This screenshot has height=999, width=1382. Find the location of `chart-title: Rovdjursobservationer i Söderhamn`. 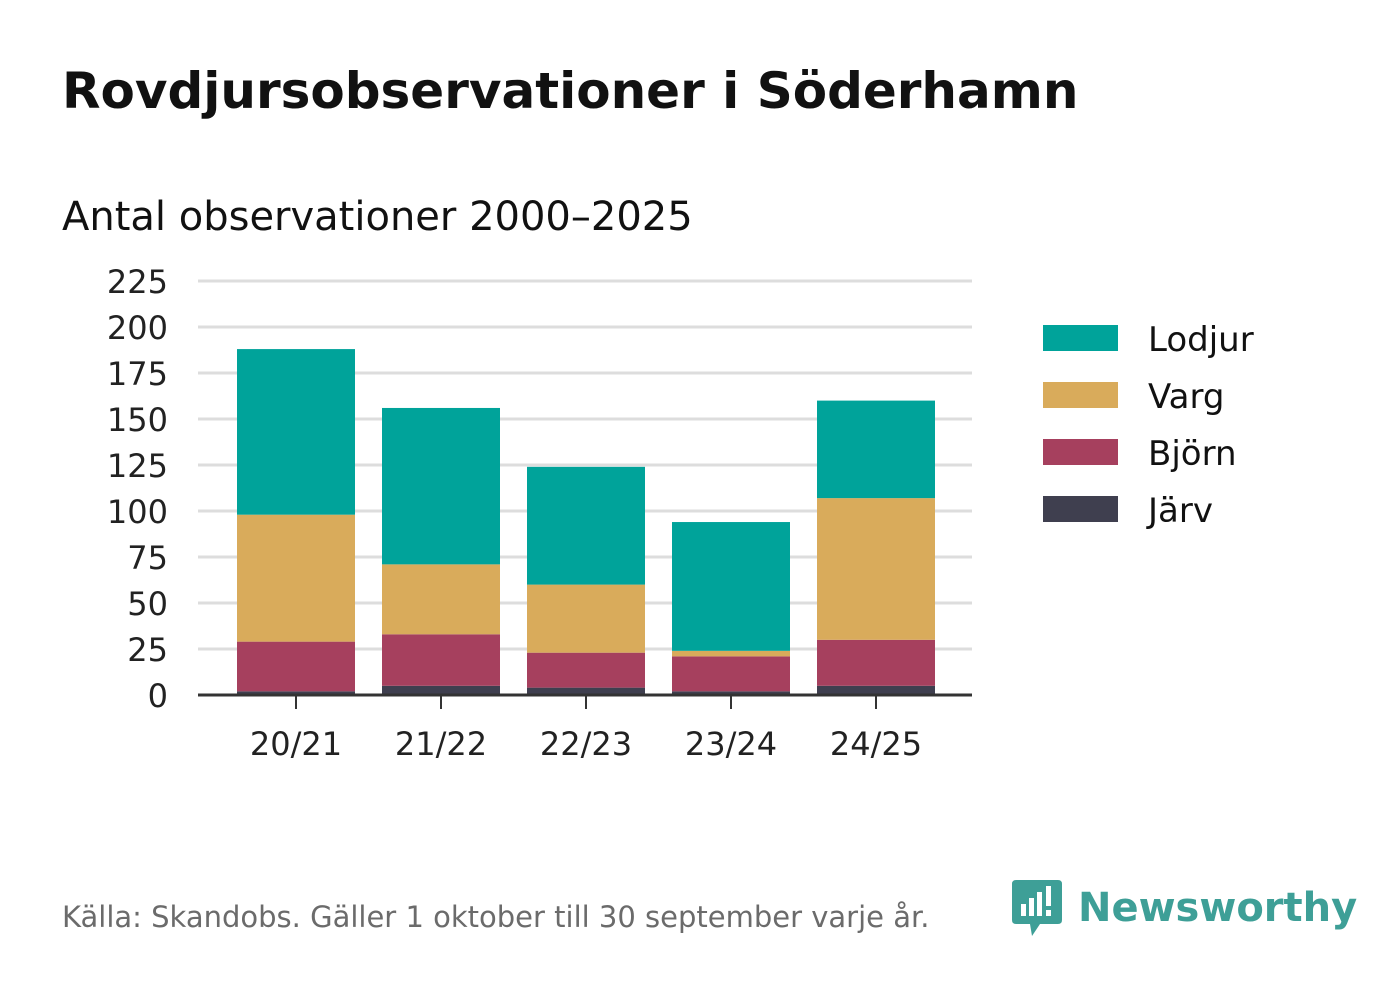

chart-title: Rovdjursobservationer i Söderhamn is located at coordinates (570, 91).